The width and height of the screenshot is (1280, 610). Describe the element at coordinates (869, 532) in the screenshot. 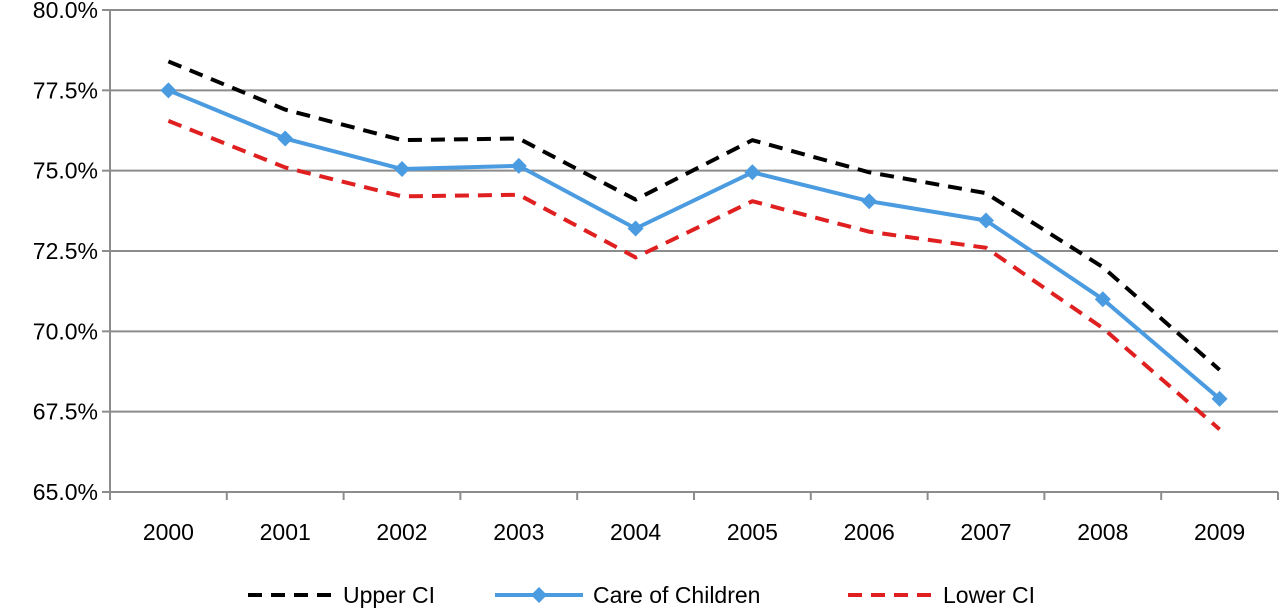

I see `x-tick-label: 2006` at that location.